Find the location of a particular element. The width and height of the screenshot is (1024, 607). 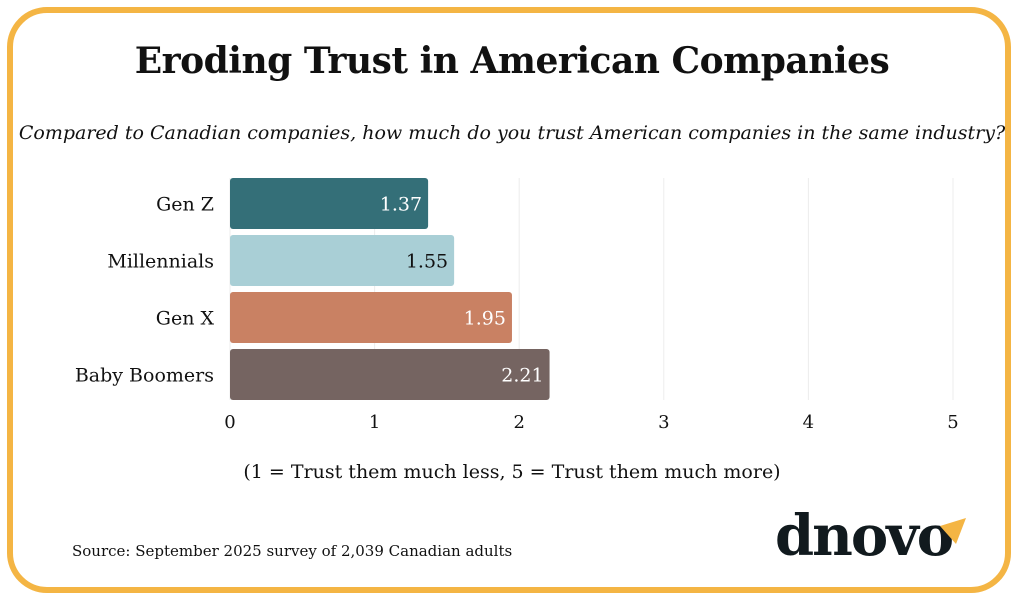

x-tick-label: 4 is located at coordinates (808, 422).